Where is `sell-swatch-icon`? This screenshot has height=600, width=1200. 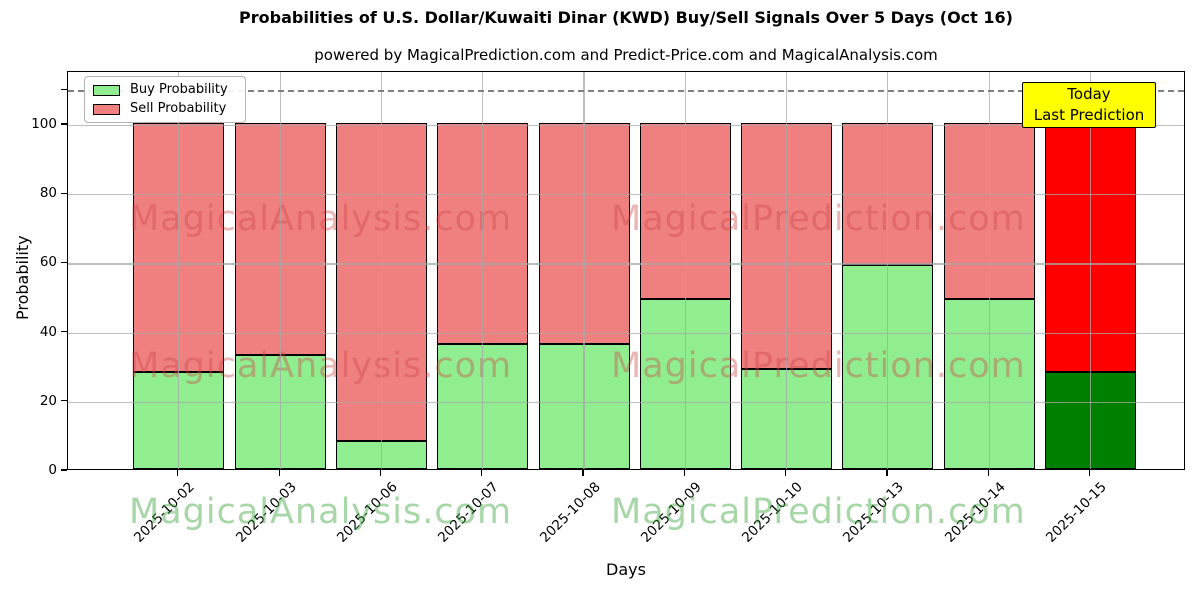 sell-swatch-icon is located at coordinates (106, 109).